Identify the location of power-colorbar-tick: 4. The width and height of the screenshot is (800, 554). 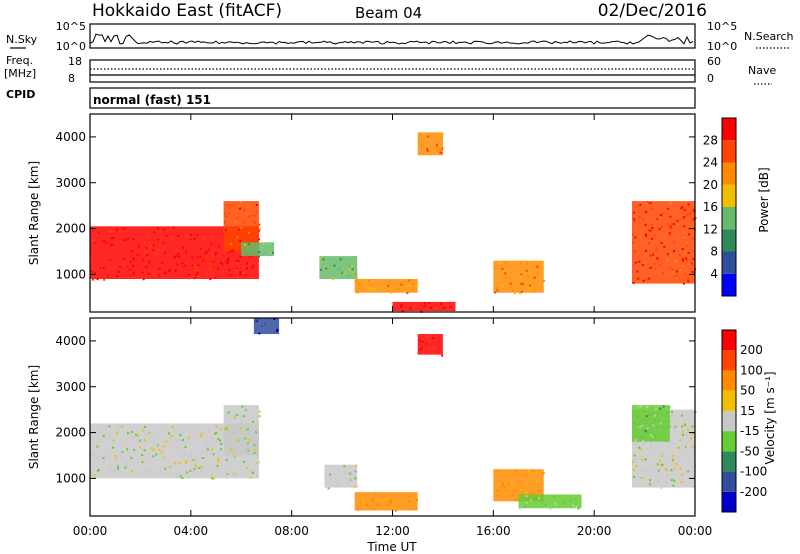
(714, 274).